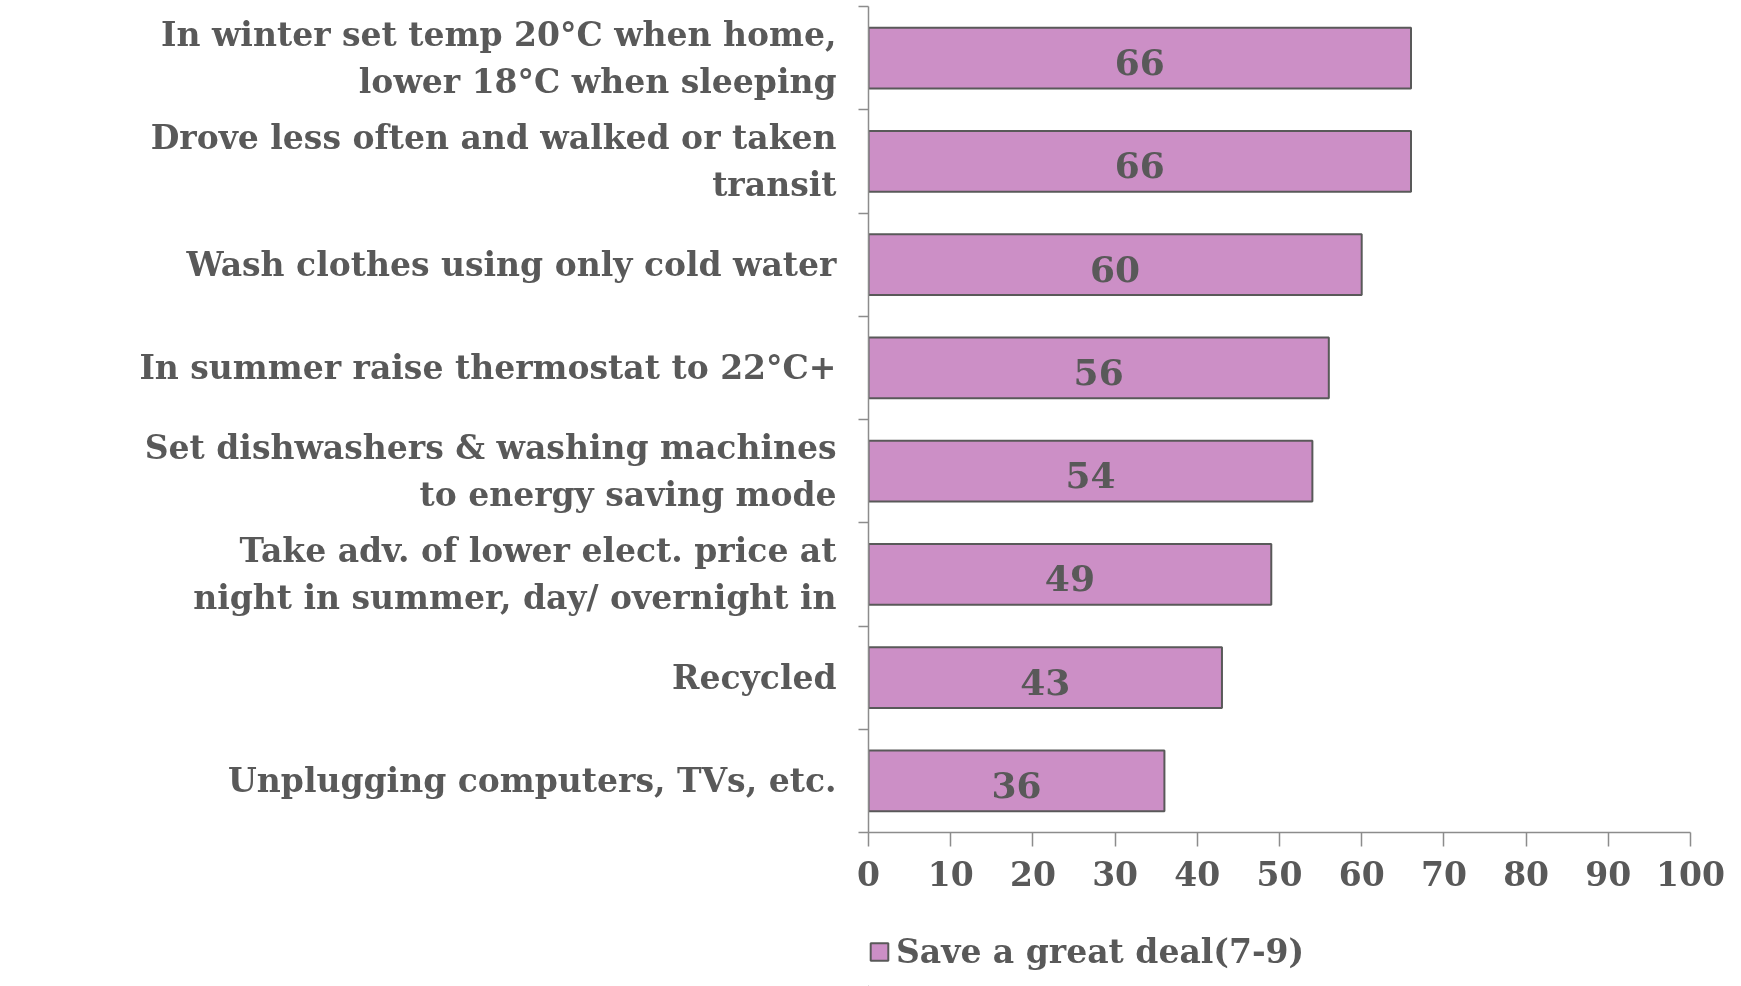 This screenshot has width=1741, height=986. What do you see at coordinates (488, 368) in the screenshot?
I see `y-tick-label: In summer raise thermostat to 22°C+` at bounding box center [488, 368].